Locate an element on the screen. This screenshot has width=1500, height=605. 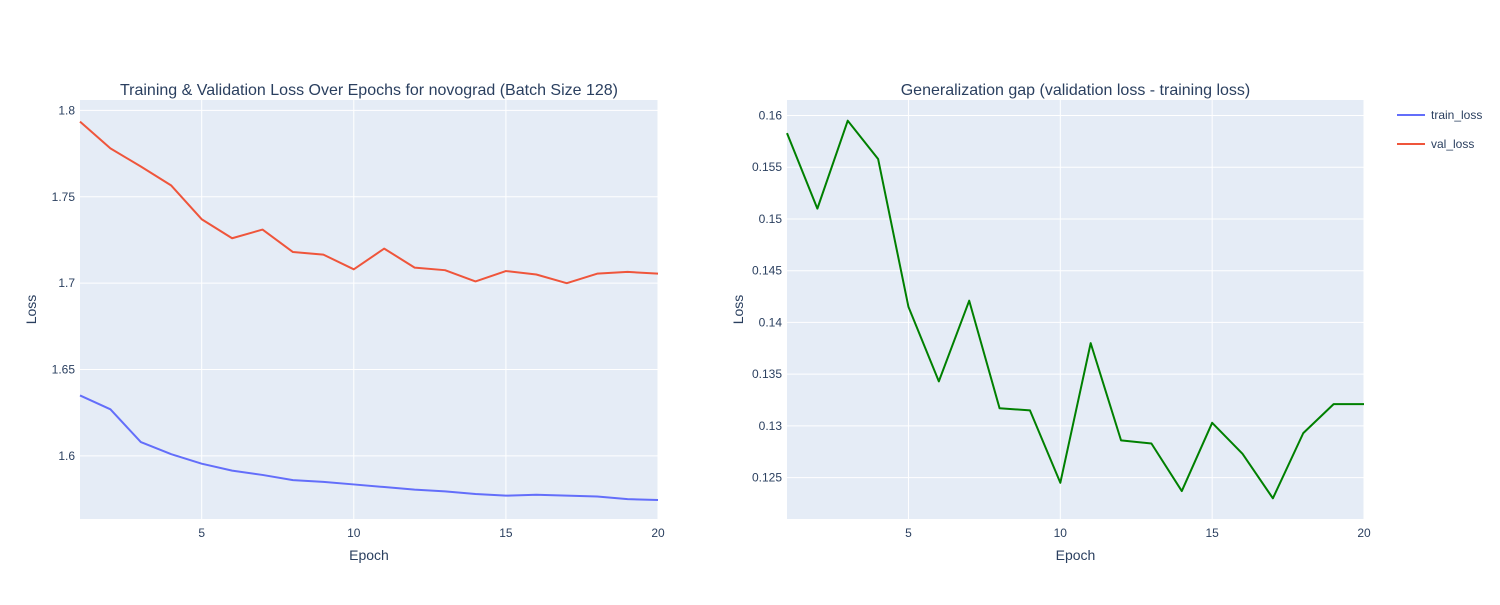
y-tick-label: 0.135 is located at coordinates (767, 374).